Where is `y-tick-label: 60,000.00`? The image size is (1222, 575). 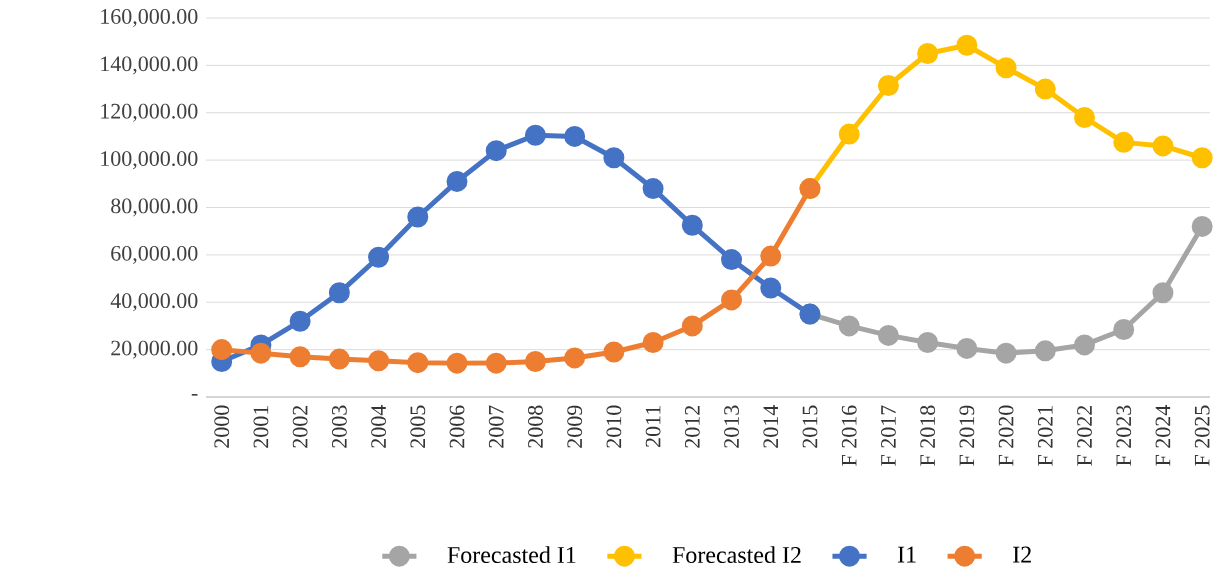
y-tick-label: 60,000.00 is located at coordinates (154, 254).